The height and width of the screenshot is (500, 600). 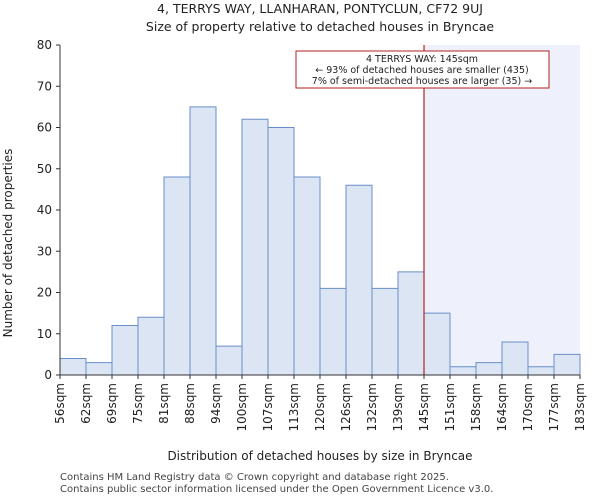 What do you see at coordinates (528, 407) in the screenshot?
I see `x-tick-label: 170sqm` at bounding box center [528, 407].